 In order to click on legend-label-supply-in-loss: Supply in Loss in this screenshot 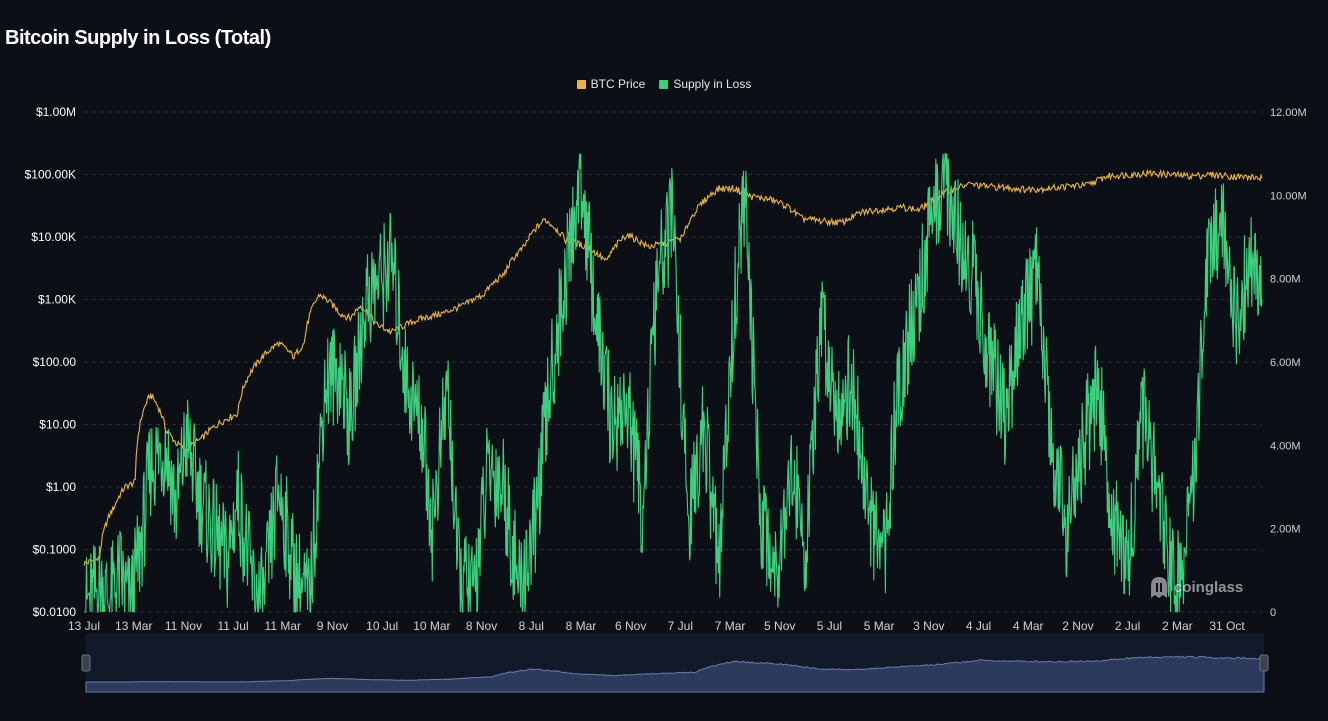, I will do `click(712, 84)`.